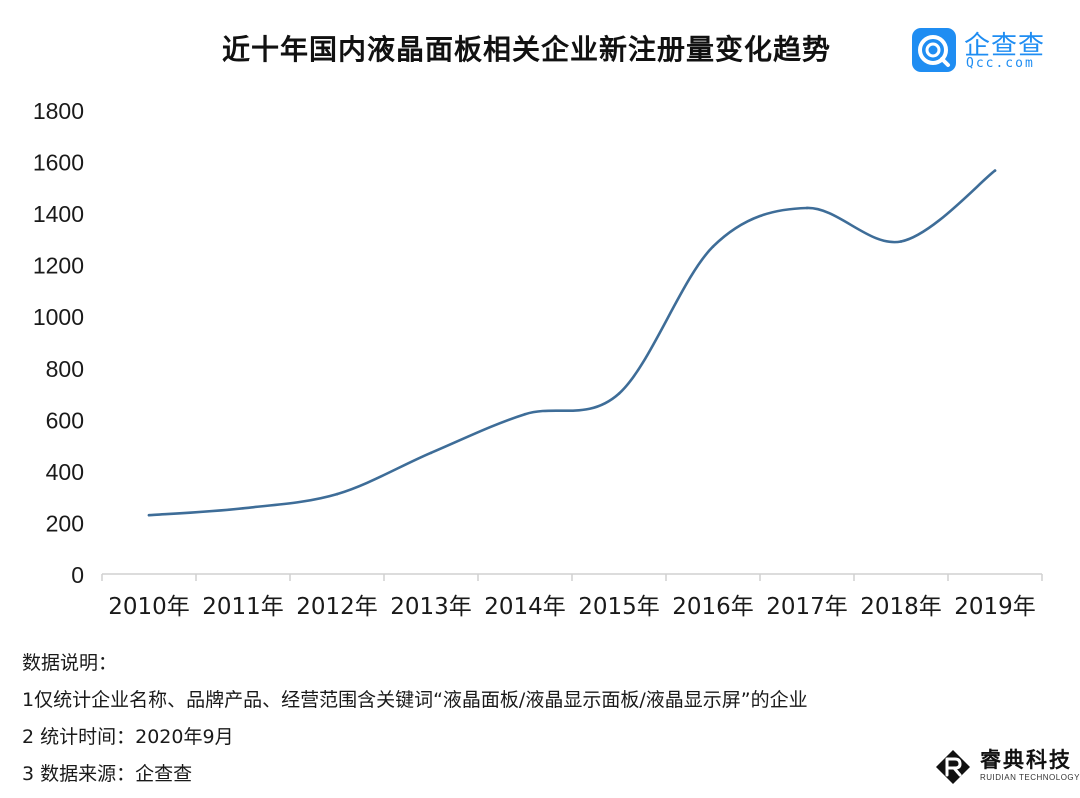 The height and width of the screenshot is (798, 1080). Describe the element at coordinates (713, 607) in the screenshot. I see `x-tick-label: 2016年` at that location.